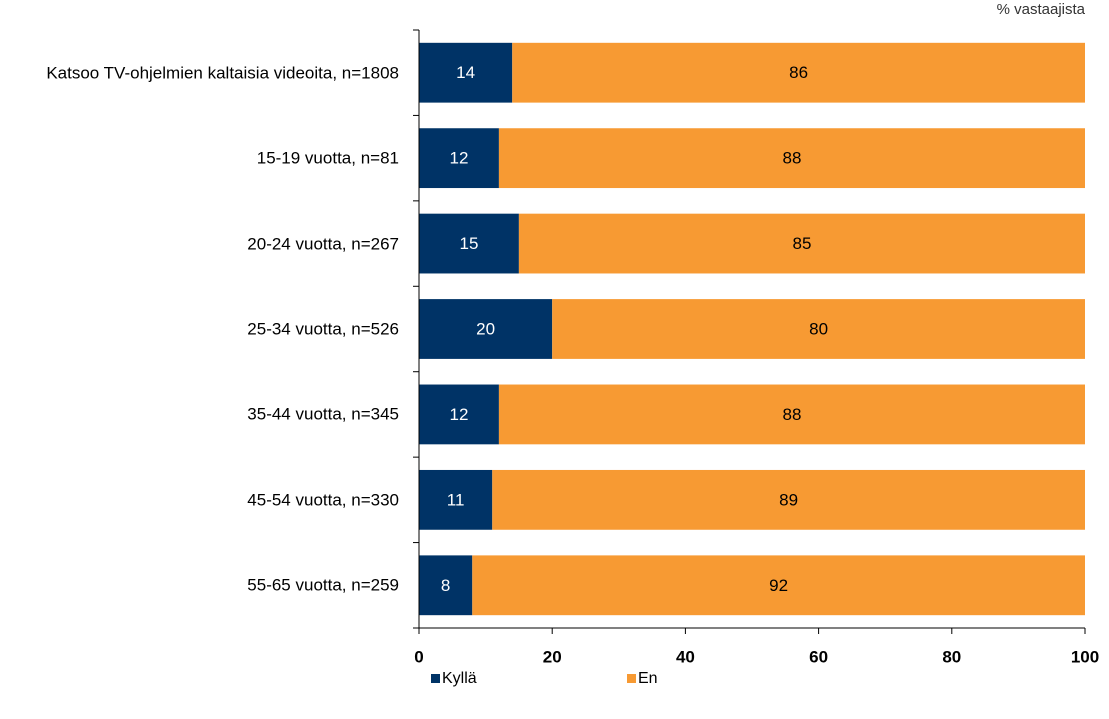 The height and width of the screenshot is (719, 1109). I want to click on value-label: 89, so click(788, 499).